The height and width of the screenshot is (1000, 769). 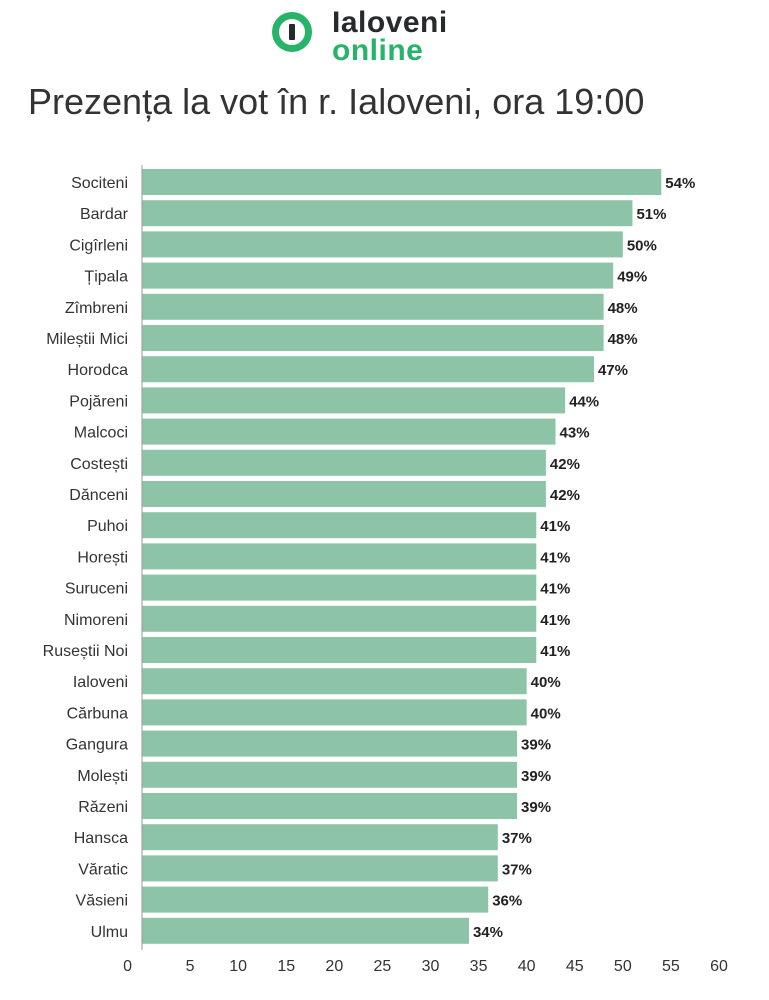 I want to click on category-label: Bardar, so click(x=104, y=214).